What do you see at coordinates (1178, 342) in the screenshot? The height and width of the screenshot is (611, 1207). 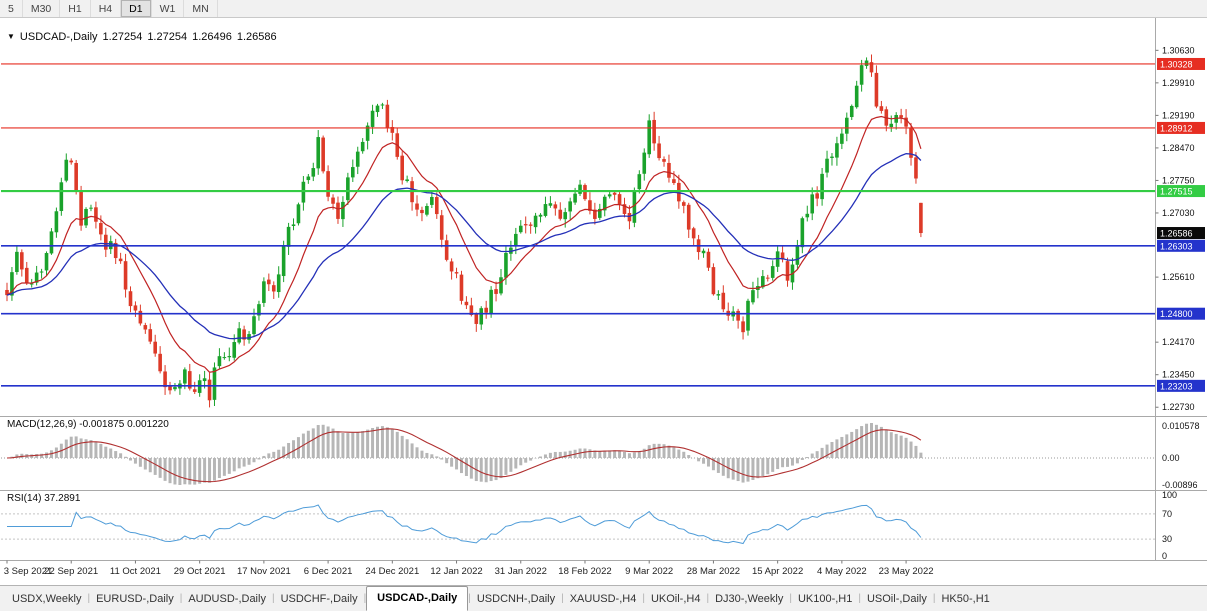 I see `svg-text: 1.24170` at bounding box center [1178, 342].